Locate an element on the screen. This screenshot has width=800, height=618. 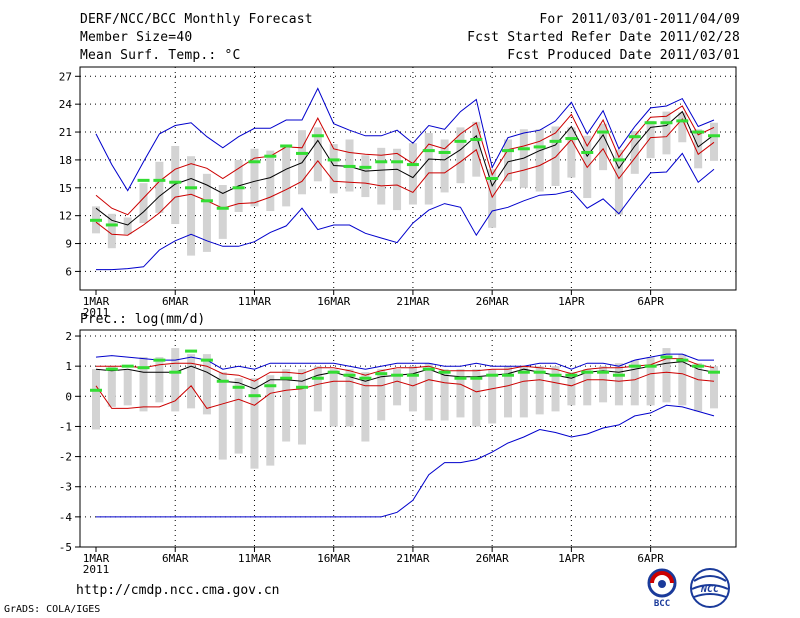
website-url: http://cmdp.ncc.cma.gov.cn is located at coordinates (178, 590).